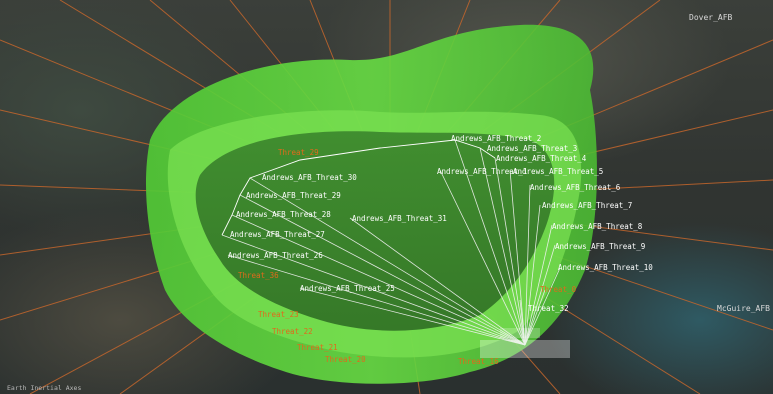 The height and width of the screenshot is (394, 773). Describe the element at coordinates (587, 205) in the screenshot. I see `label-andrews-threat-7: Andrews_AFB_Threat_7` at that location.